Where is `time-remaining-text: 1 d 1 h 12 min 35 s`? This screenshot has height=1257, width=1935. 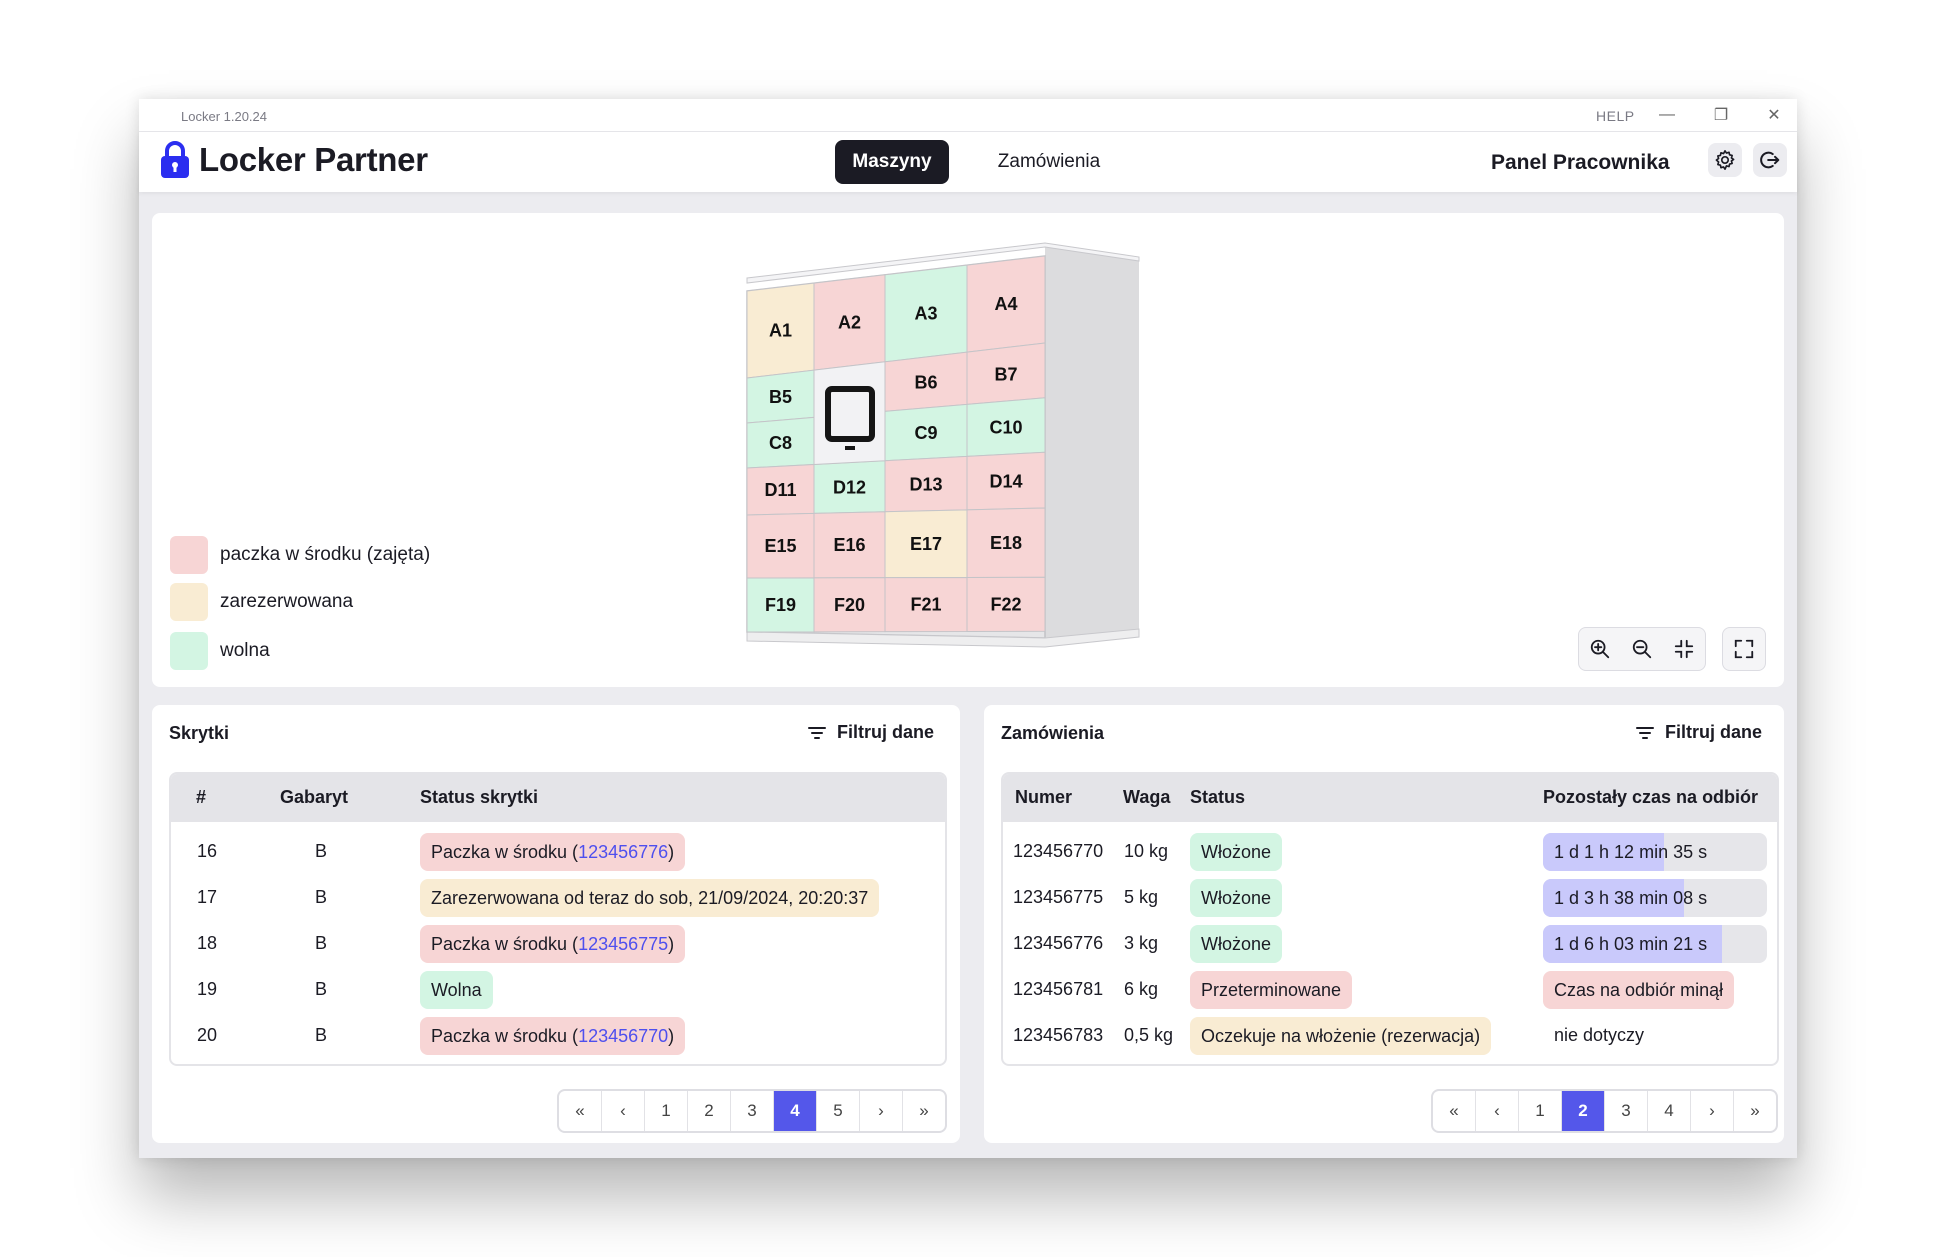
time-remaining-text: 1 d 1 h 12 min 35 s is located at coordinates (1631, 852).